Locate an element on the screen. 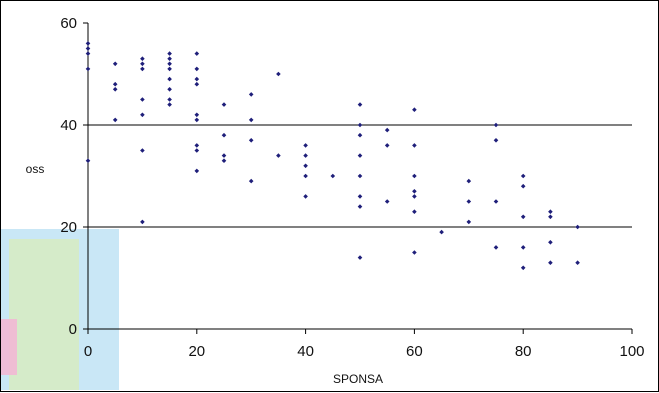  y-tick-label-20: 20 is located at coordinates (68, 227).